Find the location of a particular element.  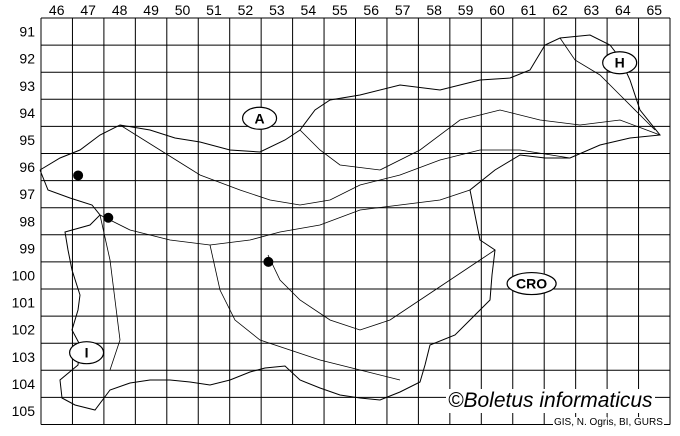

row-label: 101 is located at coordinates (24, 303).